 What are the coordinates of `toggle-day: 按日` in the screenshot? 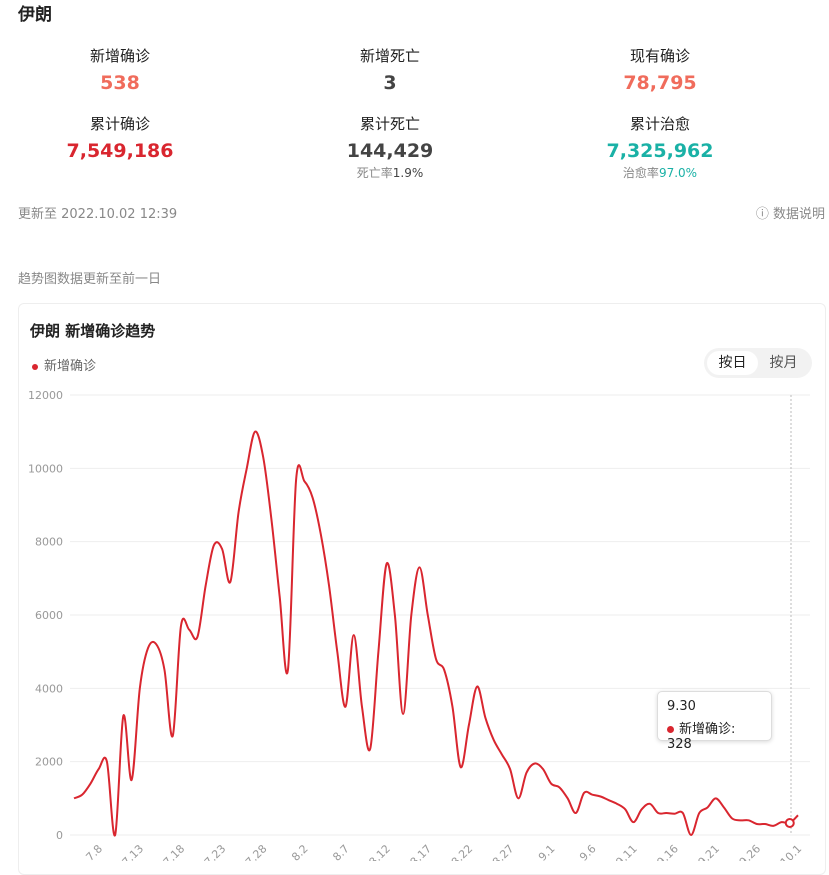 It's located at (732, 363).